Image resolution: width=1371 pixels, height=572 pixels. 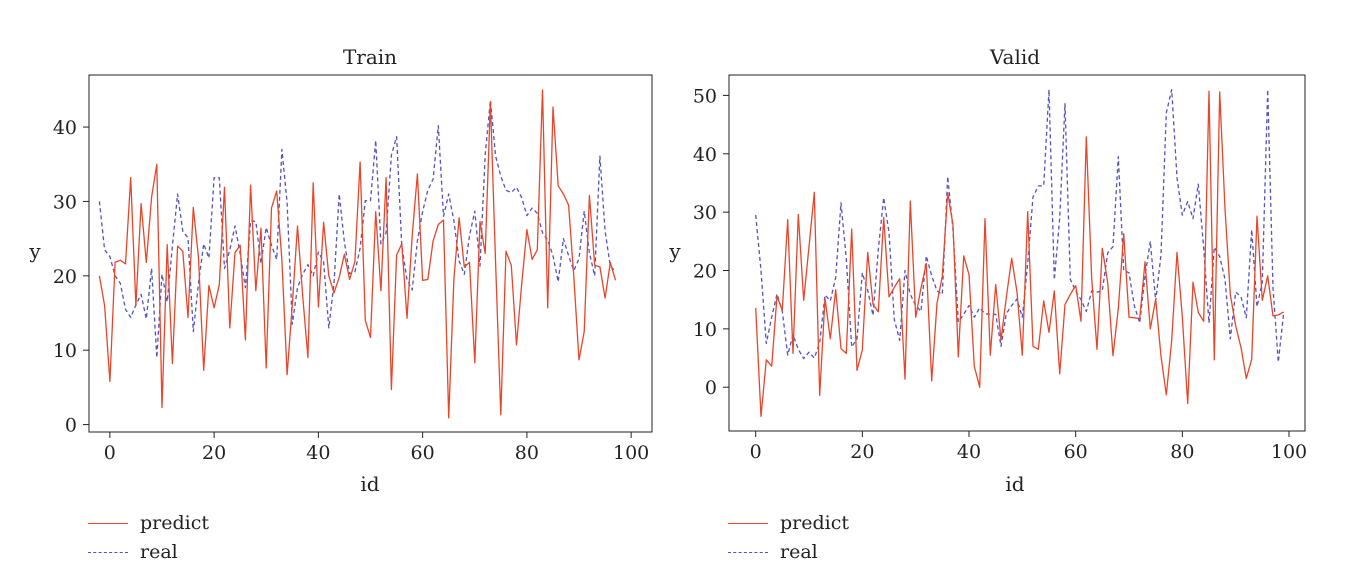 I want to click on train-x-tick-label: 80, so click(x=527, y=453).